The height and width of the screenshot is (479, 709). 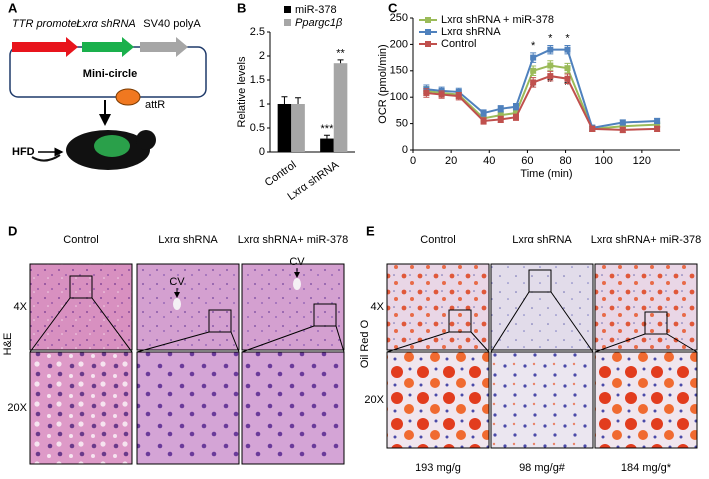 What do you see at coordinates (47, 24) in the screenshot?
I see `promoter-label: TTR promoter` at bounding box center [47, 24].